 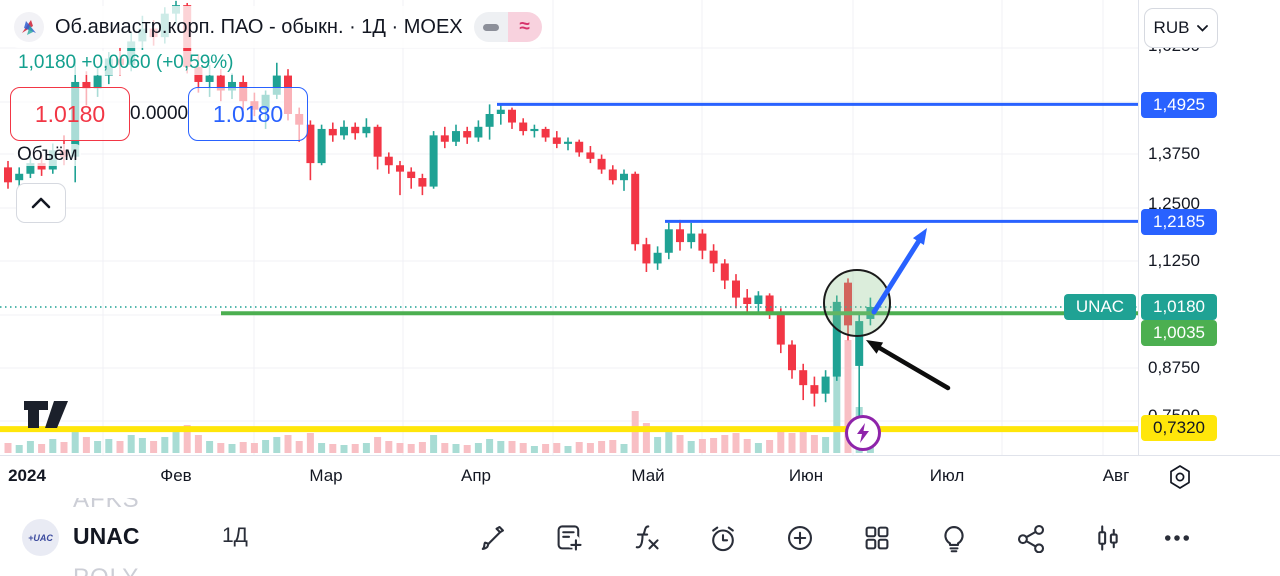 What do you see at coordinates (1179, 307) in the screenshot?
I see `last-price-label: 1,0180` at bounding box center [1179, 307].